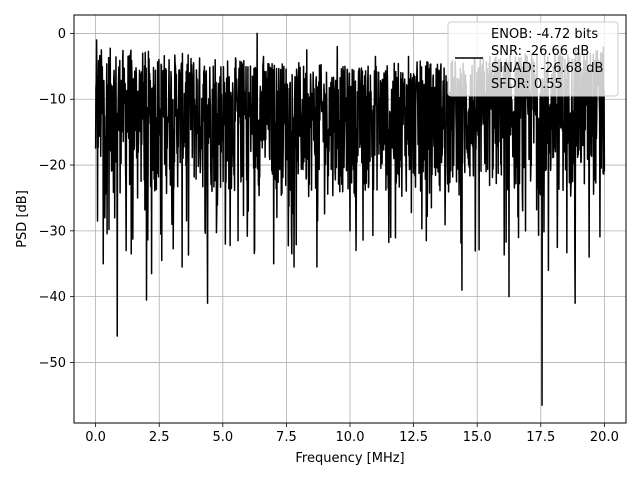  I want to click on legend-text-enob: ENOB: -4.72 bits, so click(544, 34).